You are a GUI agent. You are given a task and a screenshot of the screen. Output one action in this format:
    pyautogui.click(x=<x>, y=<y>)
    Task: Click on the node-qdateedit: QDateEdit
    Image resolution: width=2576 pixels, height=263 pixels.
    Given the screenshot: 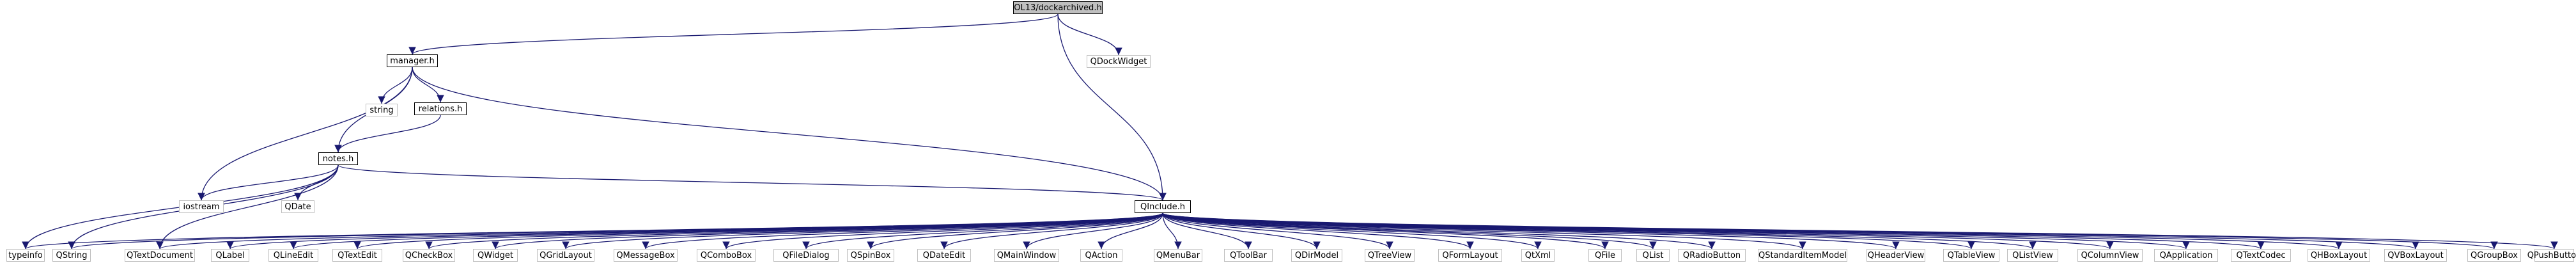 What is the action you would take?
    pyautogui.click(x=944, y=255)
    